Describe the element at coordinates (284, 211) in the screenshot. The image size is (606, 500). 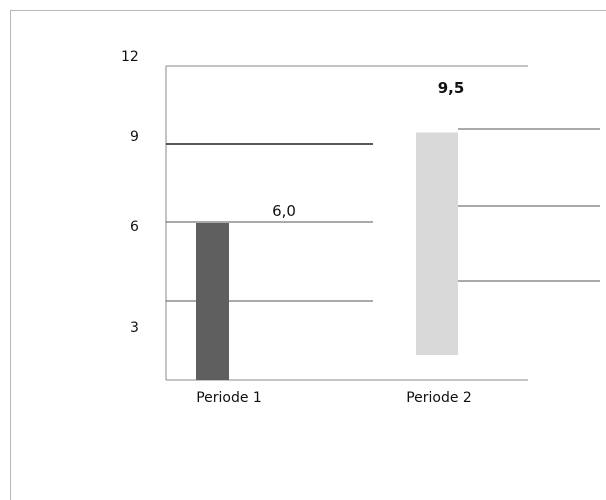
I see `data-label: 6,0` at that location.